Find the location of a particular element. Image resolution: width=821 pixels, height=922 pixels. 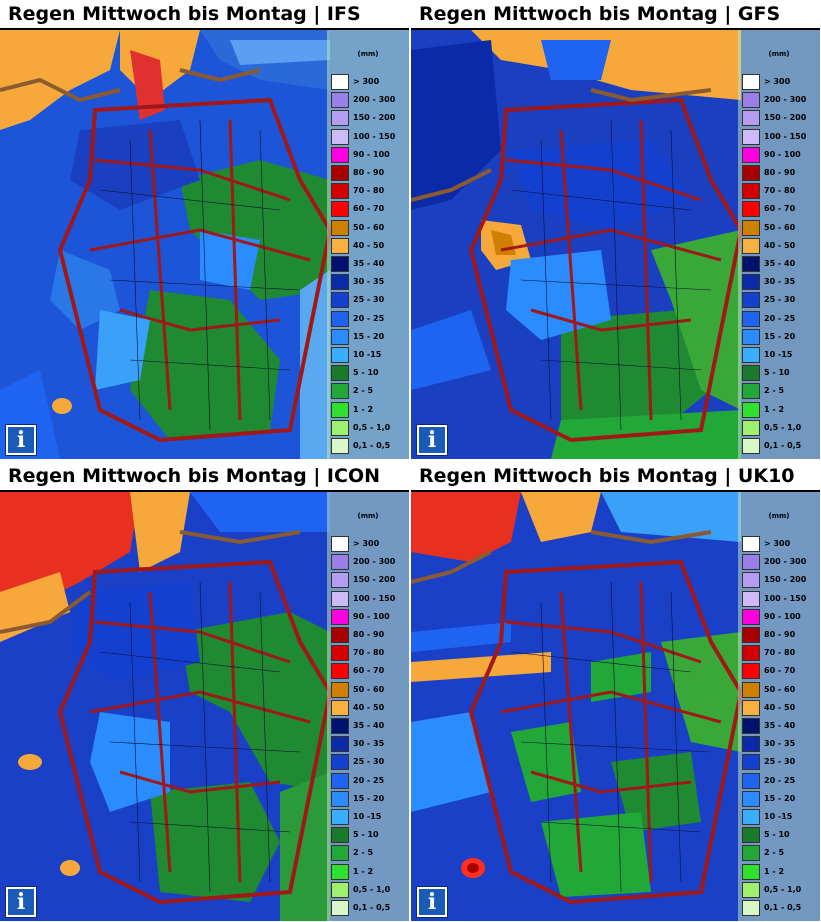

legend-row: 50 - 60 is located at coordinates (369, 689).